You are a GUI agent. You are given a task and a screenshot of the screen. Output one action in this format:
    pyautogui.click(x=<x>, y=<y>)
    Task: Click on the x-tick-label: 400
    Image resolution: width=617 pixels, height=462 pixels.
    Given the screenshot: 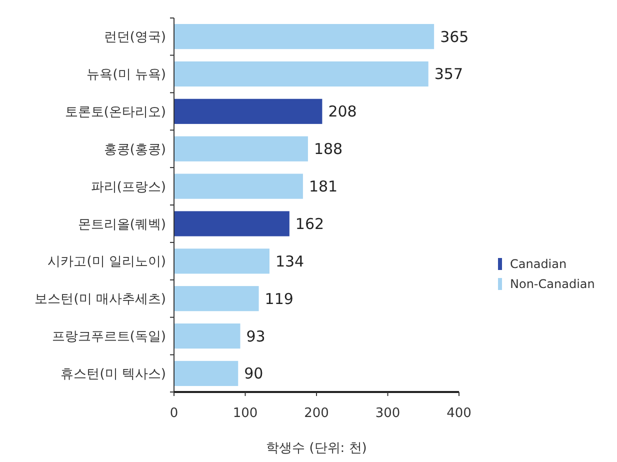 What is the action you would take?
    pyautogui.click(x=459, y=413)
    